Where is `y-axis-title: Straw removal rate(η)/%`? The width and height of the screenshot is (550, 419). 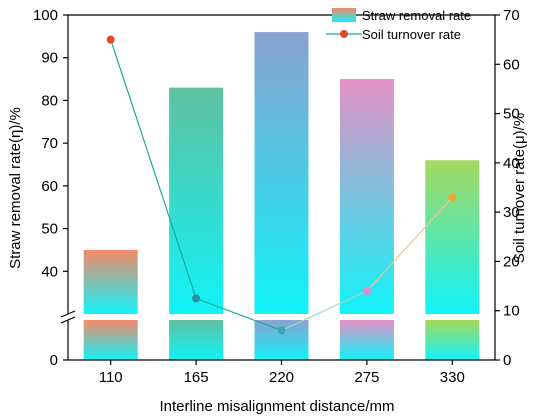
y-axis-title: Straw removal rate(η)/% is located at coordinates (15, 188).